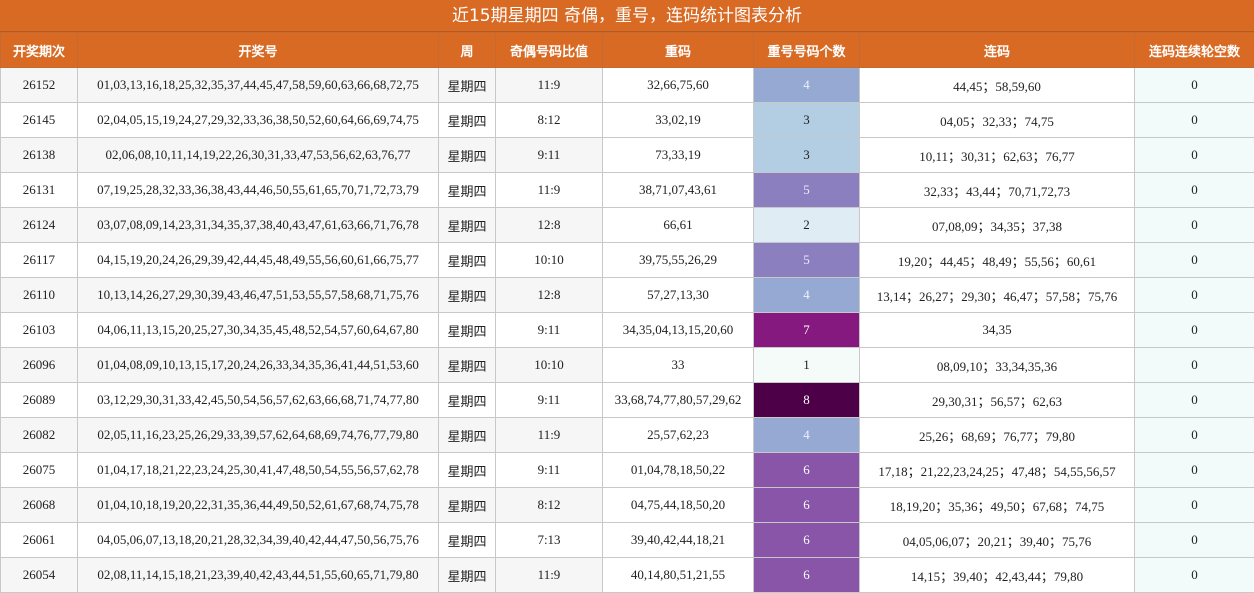 The height and width of the screenshot is (593, 1254). What do you see at coordinates (627, 16) in the screenshot?
I see `page-title: 近15期星期四 奇偶，重号，连码统计图表分析` at bounding box center [627, 16].